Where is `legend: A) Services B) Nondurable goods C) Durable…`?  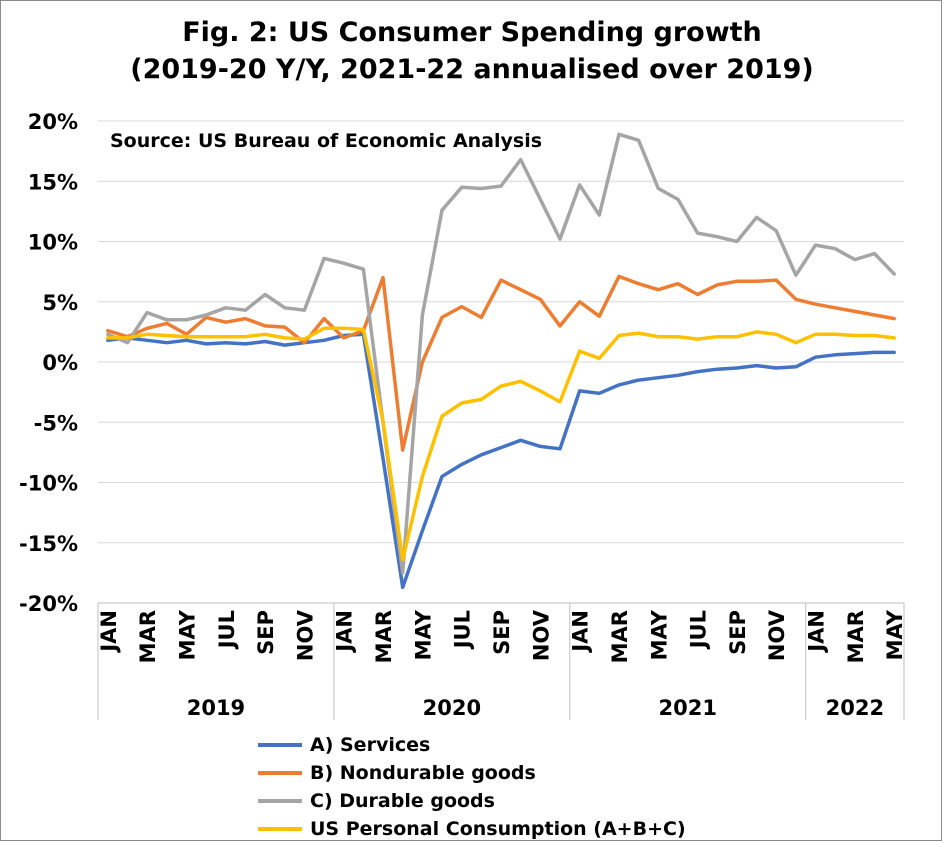 legend: A) Services B) Nondurable goods C) Durable… is located at coordinates (472, 787).